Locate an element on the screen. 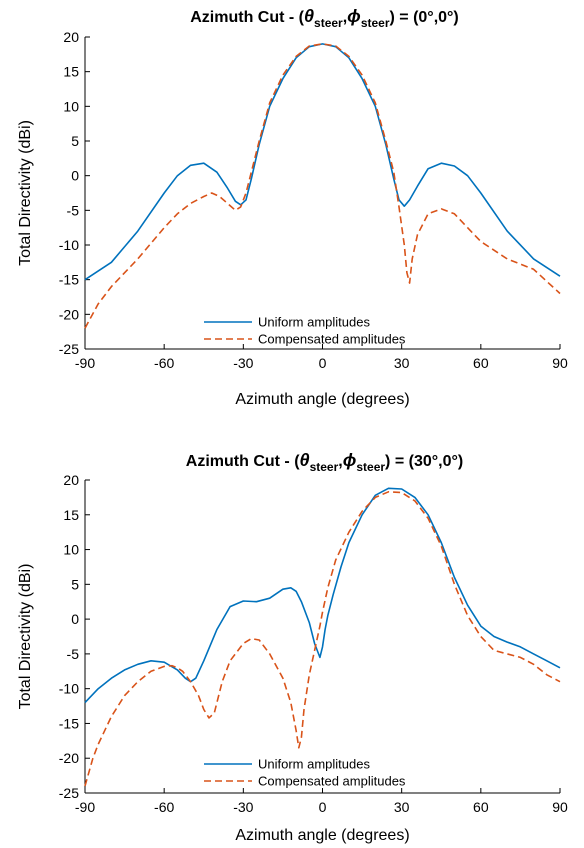  title-part: (0°,0°) is located at coordinates (436, 17).